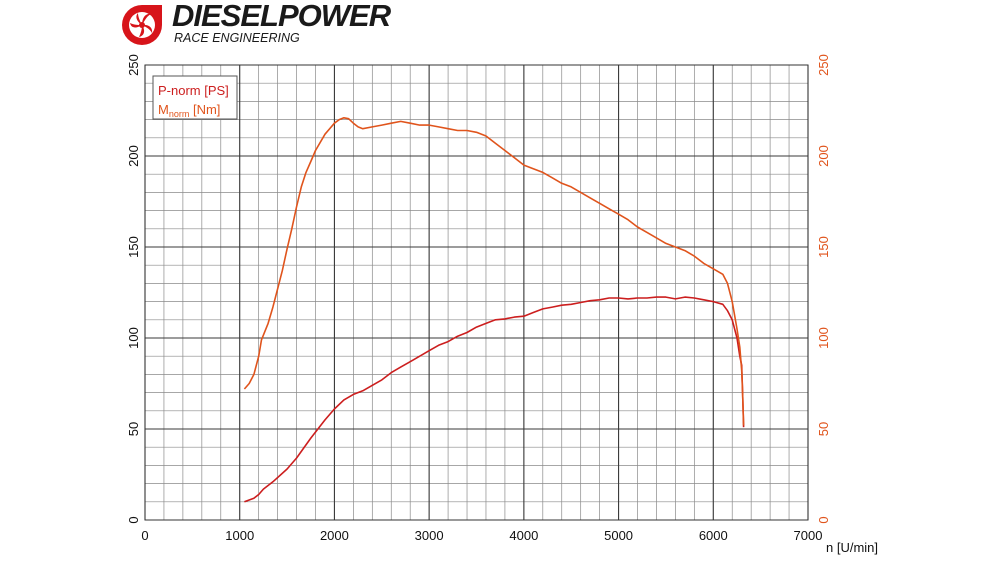 This screenshot has height=563, width=1000. I want to click on y-tick-label-right: 200, so click(823, 156).